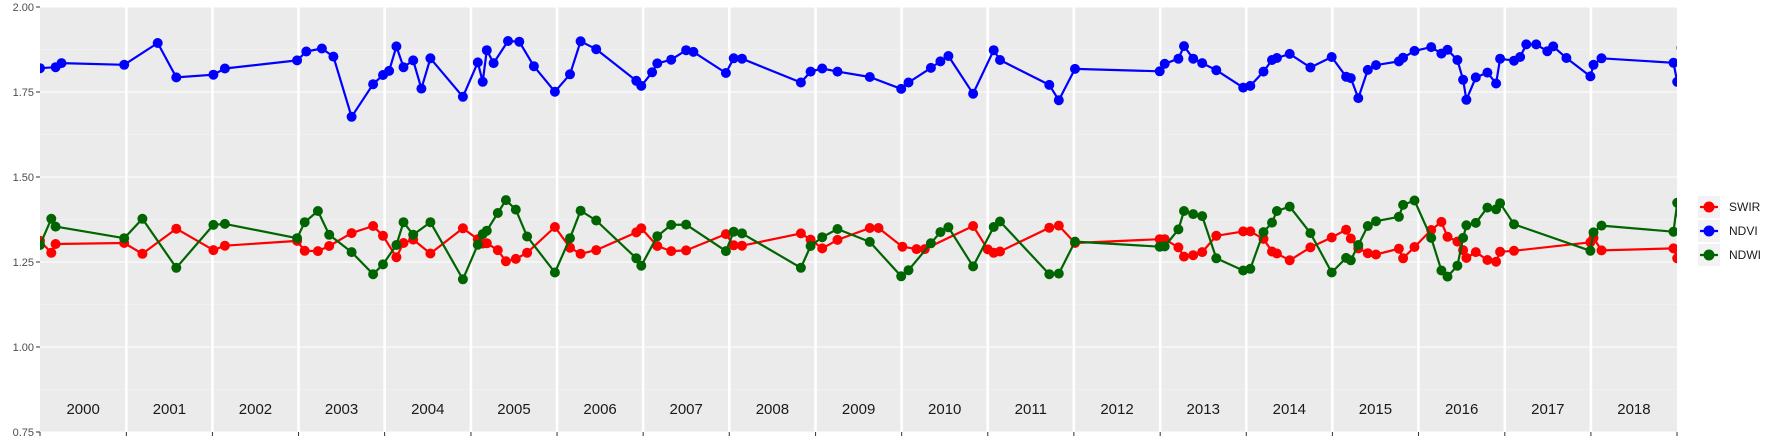 This screenshot has width=1773, height=442. I want to click on year-label: 2002, so click(255, 409).